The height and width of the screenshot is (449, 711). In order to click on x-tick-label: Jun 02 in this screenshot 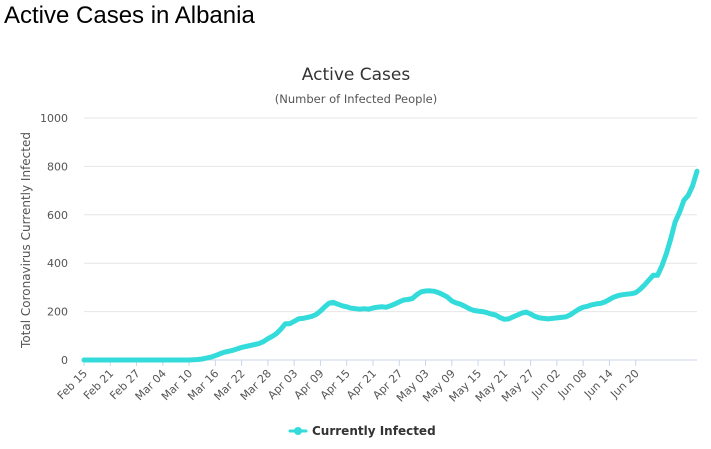, I will do `click(546, 384)`.